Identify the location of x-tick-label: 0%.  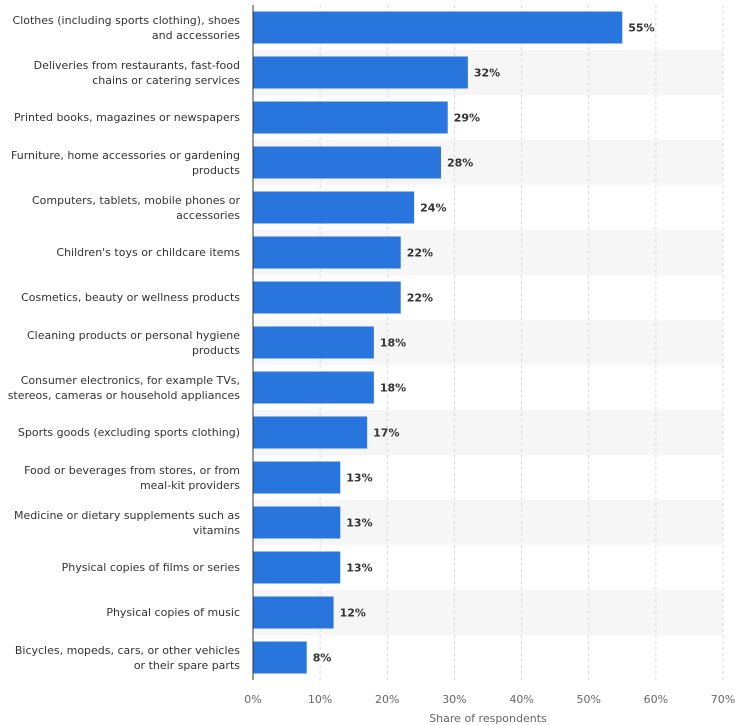
(252, 699).